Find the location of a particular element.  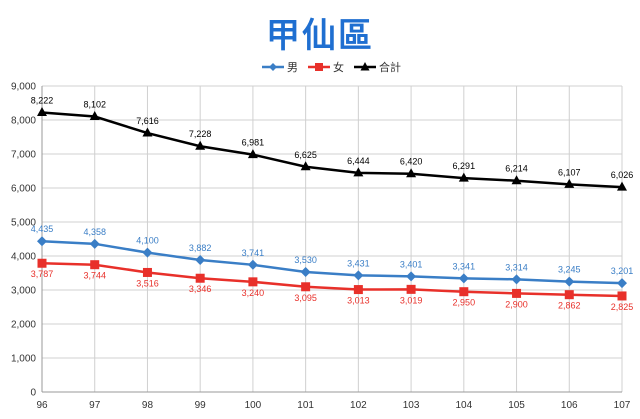

x-tick-label: 106 is located at coordinates (569, 405).